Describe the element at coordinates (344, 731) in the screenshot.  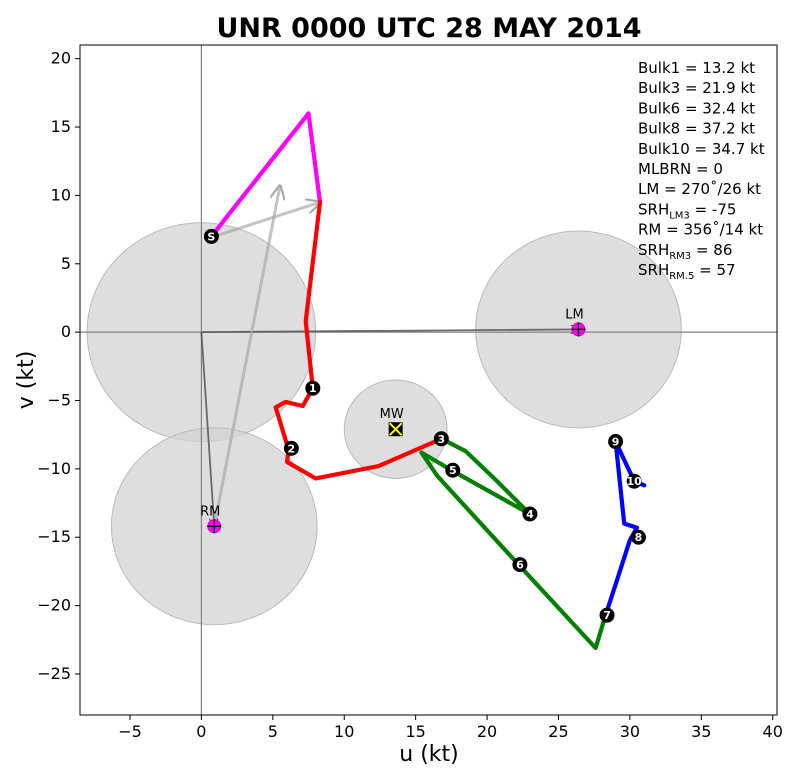
I see `x-tick-label: 10` at that location.